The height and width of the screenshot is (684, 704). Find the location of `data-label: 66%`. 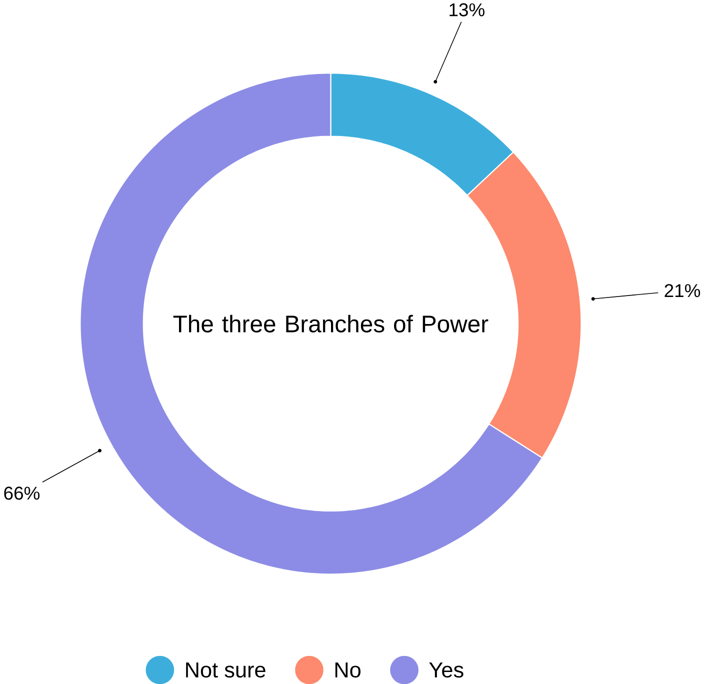

data-label: 66% is located at coordinates (22, 493).